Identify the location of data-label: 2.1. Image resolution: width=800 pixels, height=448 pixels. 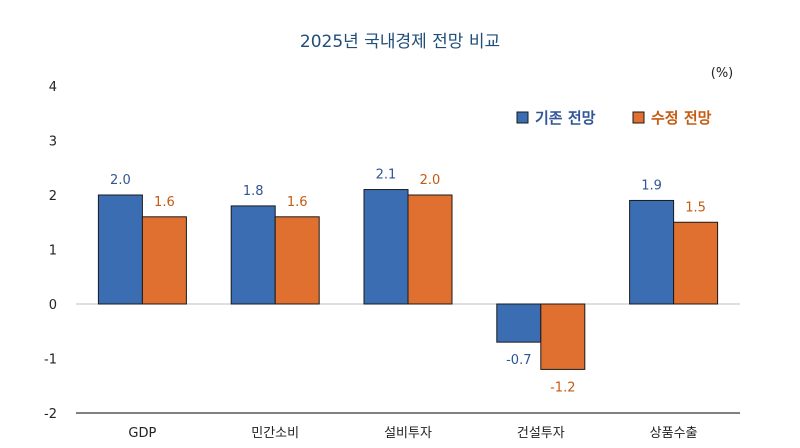
(386, 175).